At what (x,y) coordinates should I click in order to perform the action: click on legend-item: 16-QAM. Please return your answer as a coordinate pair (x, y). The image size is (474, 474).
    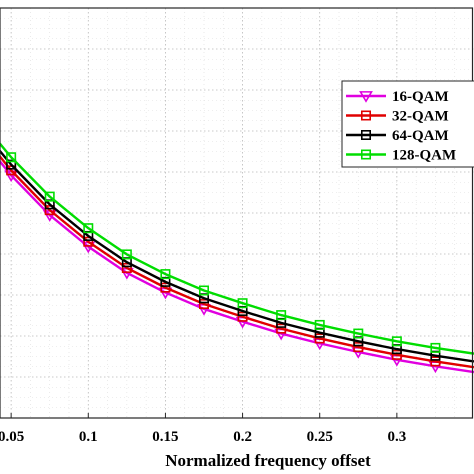
    Looking at the image, I should click on (397, 97).